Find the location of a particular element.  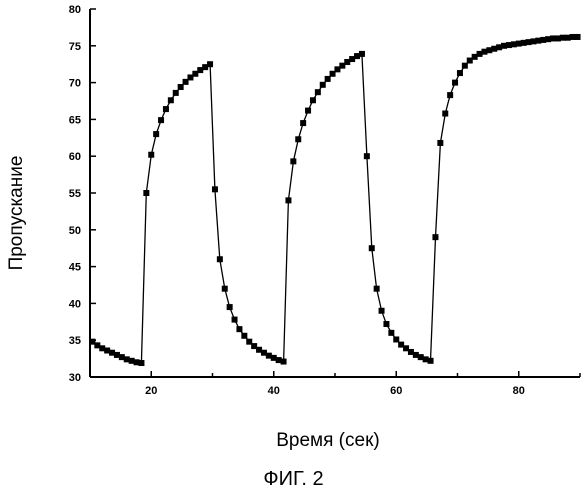

y-tick-label: 70 is located at coordinates (75, 84).